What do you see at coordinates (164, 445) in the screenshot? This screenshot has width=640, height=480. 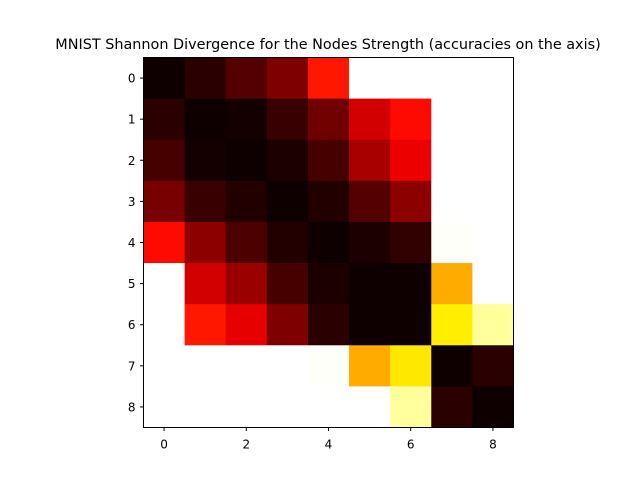 I see `x-tick-label: 0` at bounding box center [164, 445].